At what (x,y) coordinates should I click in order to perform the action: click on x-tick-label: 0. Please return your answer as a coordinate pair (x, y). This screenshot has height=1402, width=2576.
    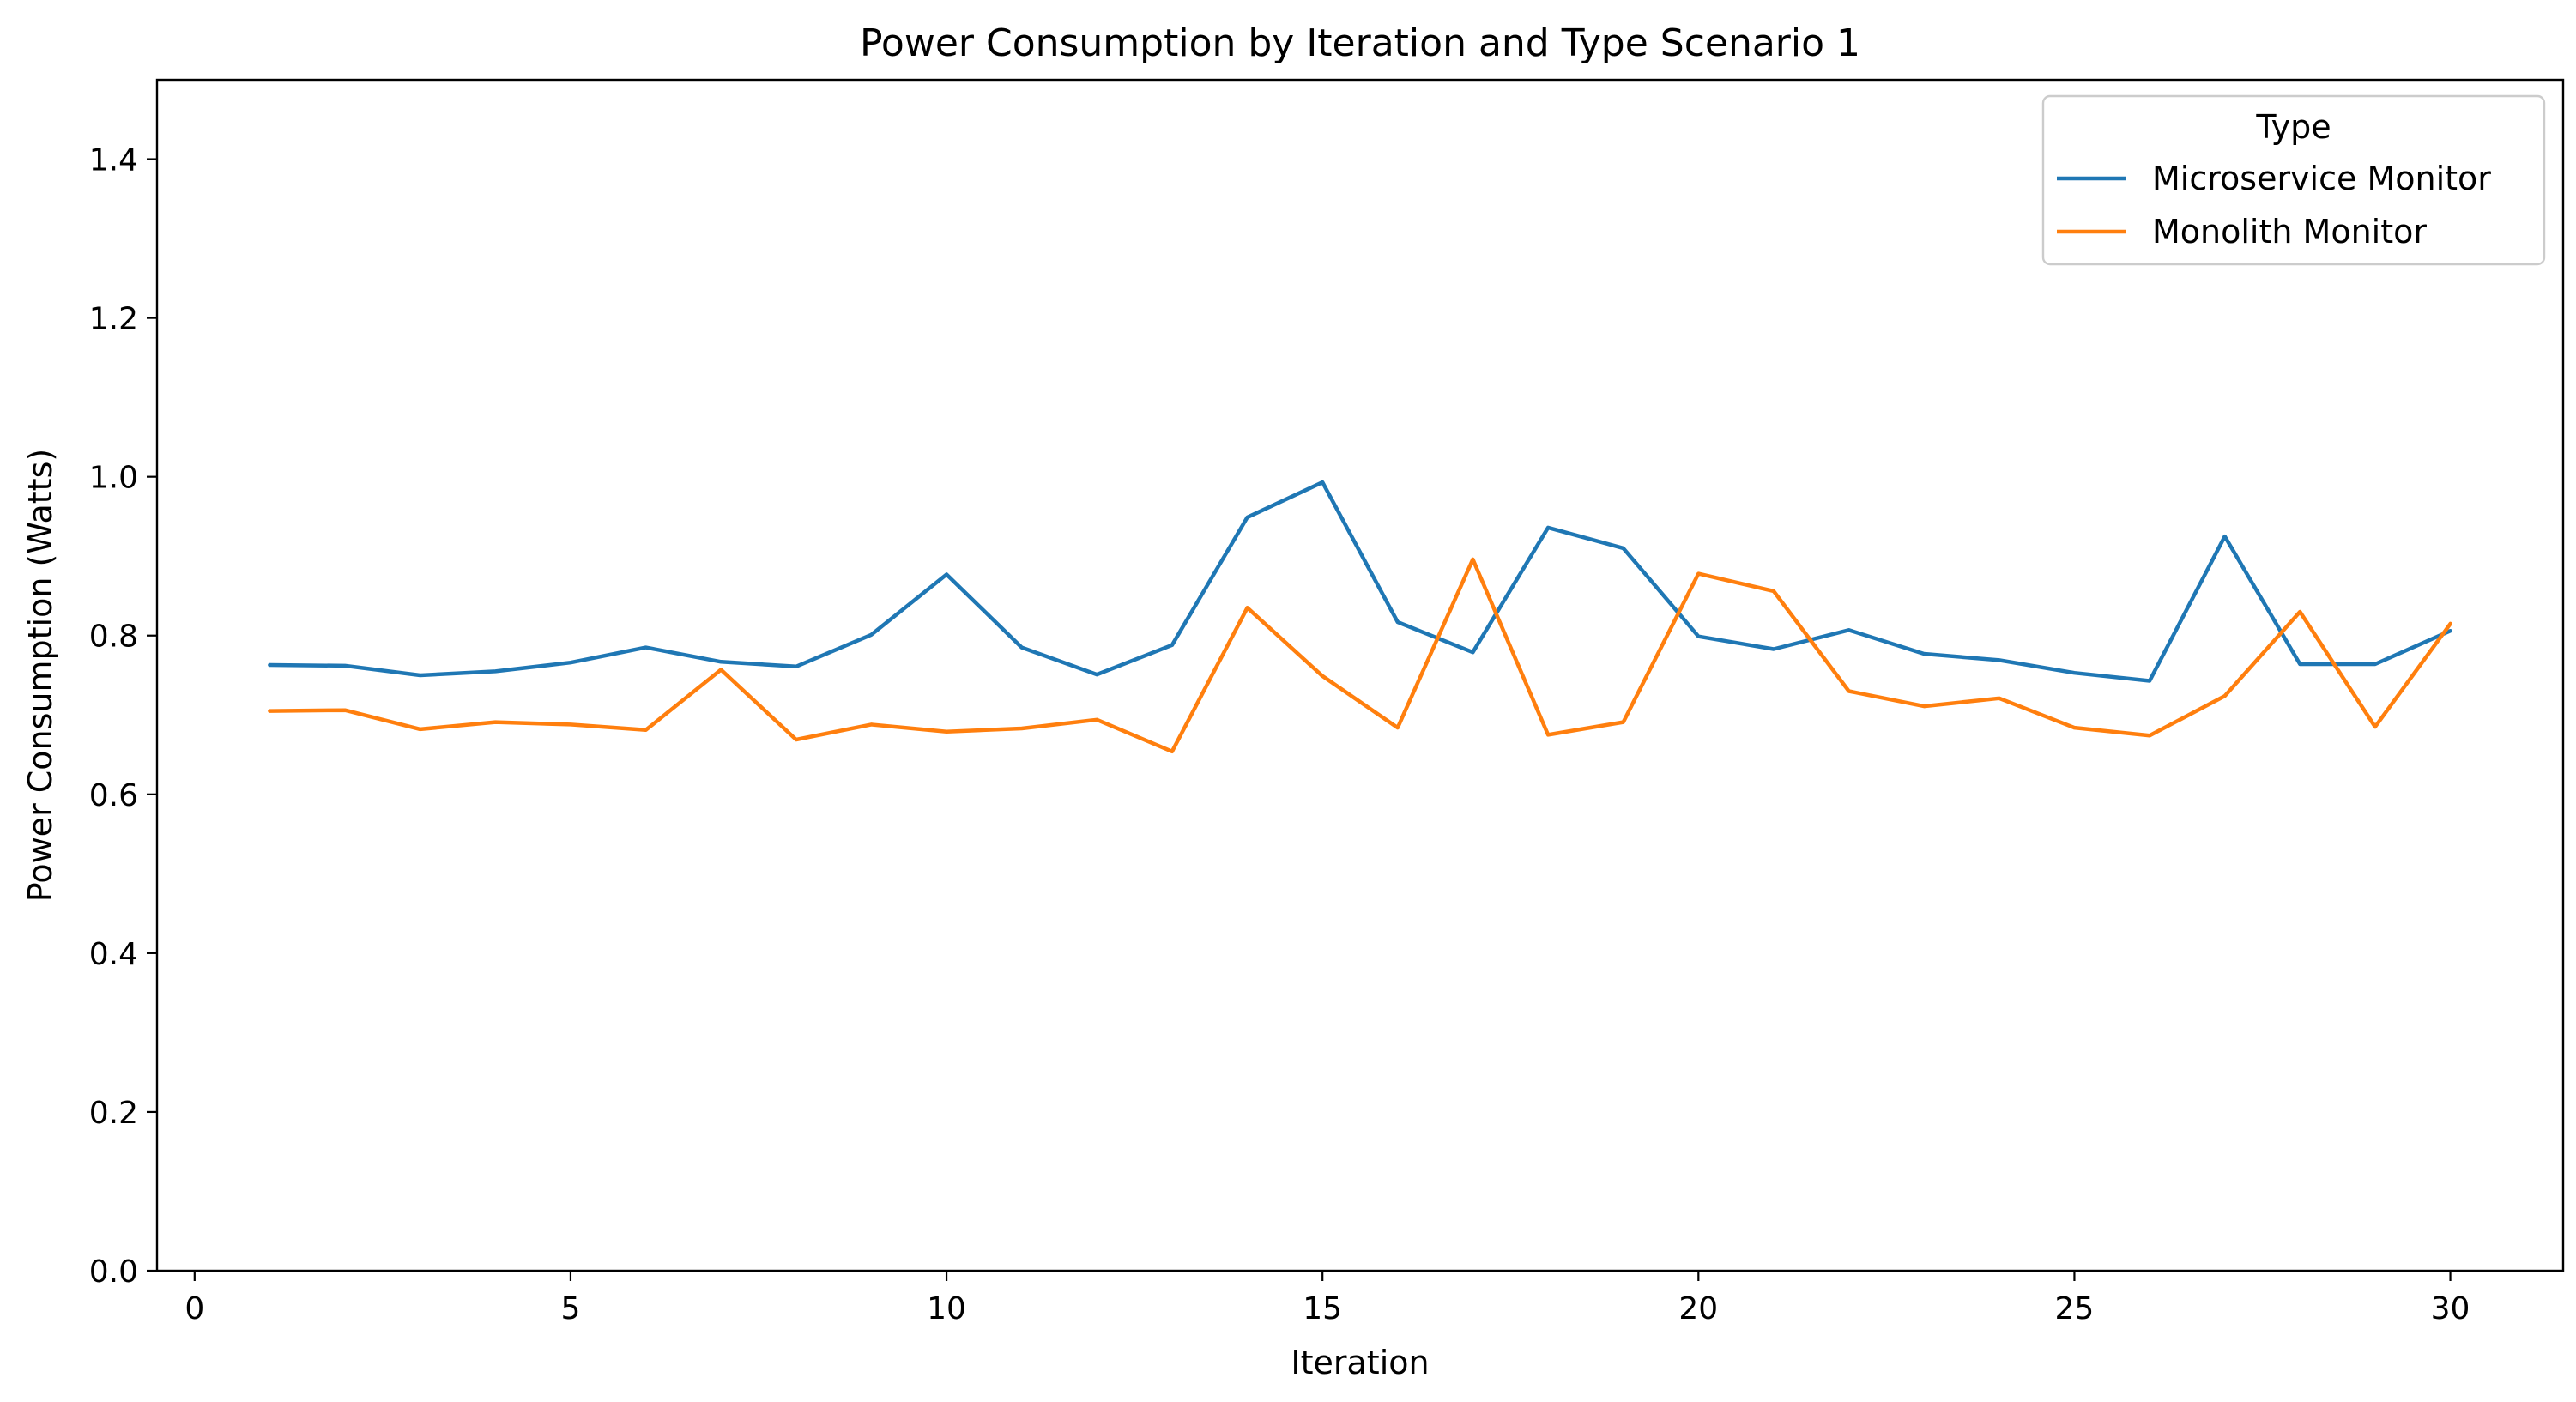
    Looking at the image, I should click on (194, 1308).